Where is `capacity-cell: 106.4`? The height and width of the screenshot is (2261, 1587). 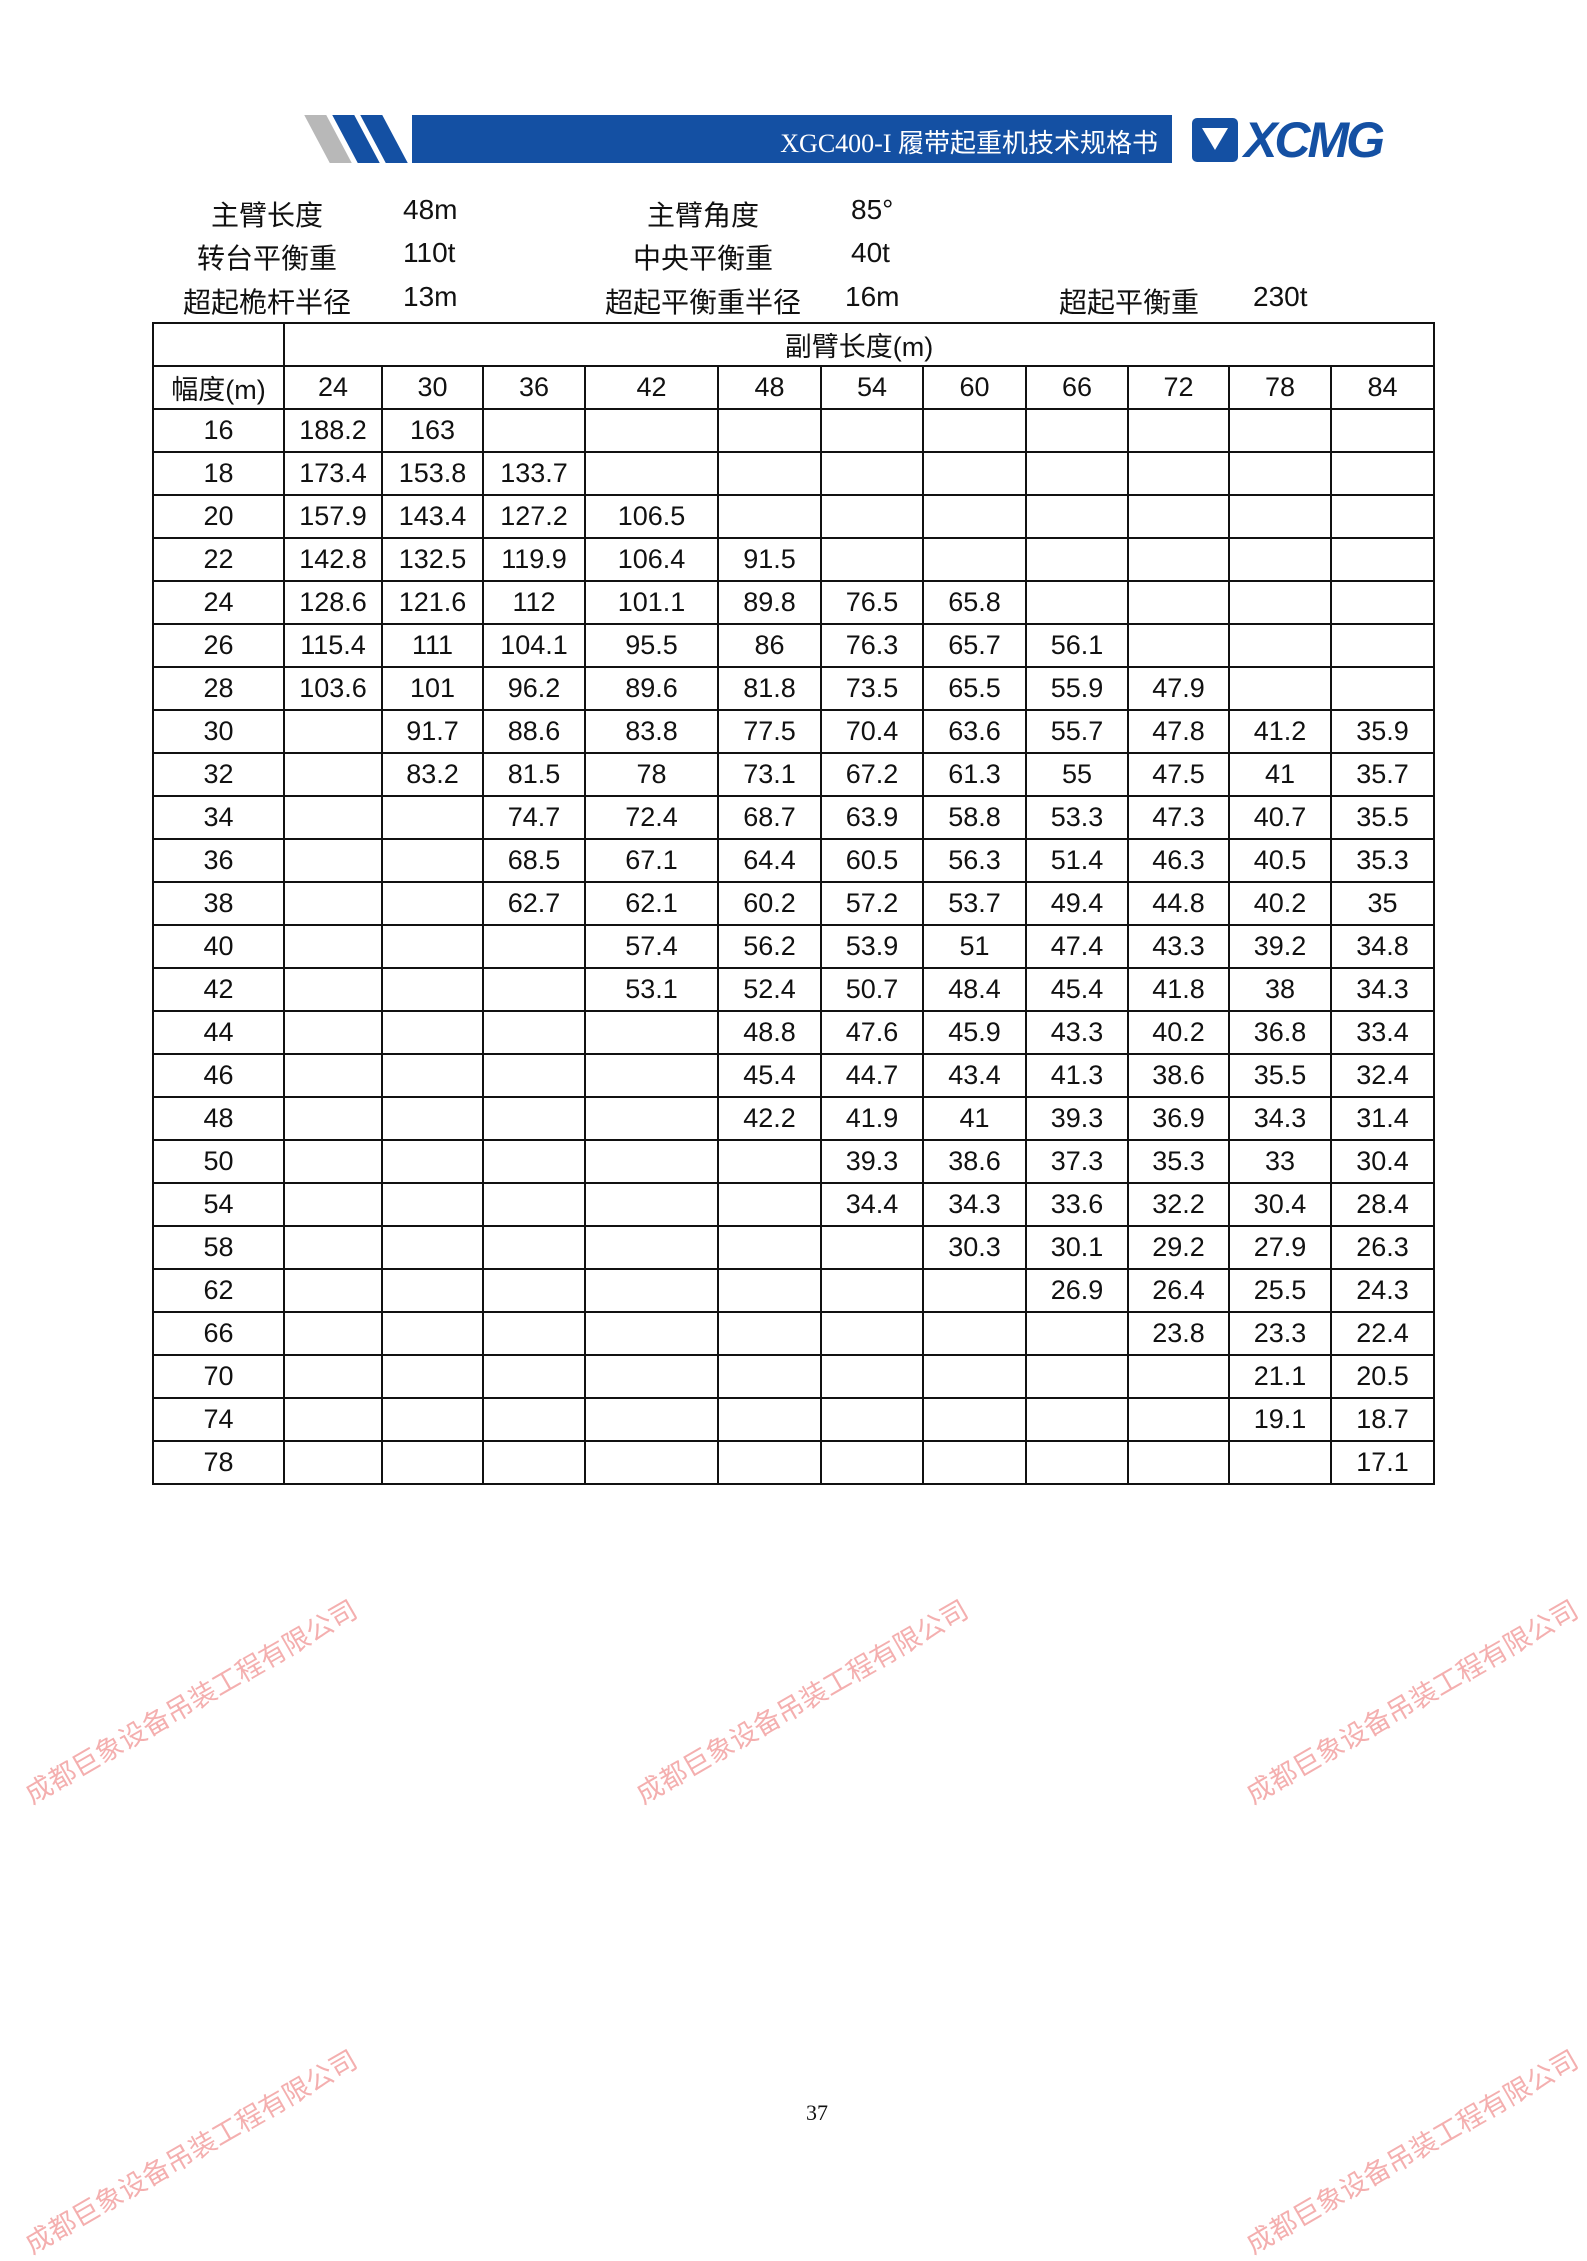 capacity-cell: 106.4 is located at coordinates (651, 559).